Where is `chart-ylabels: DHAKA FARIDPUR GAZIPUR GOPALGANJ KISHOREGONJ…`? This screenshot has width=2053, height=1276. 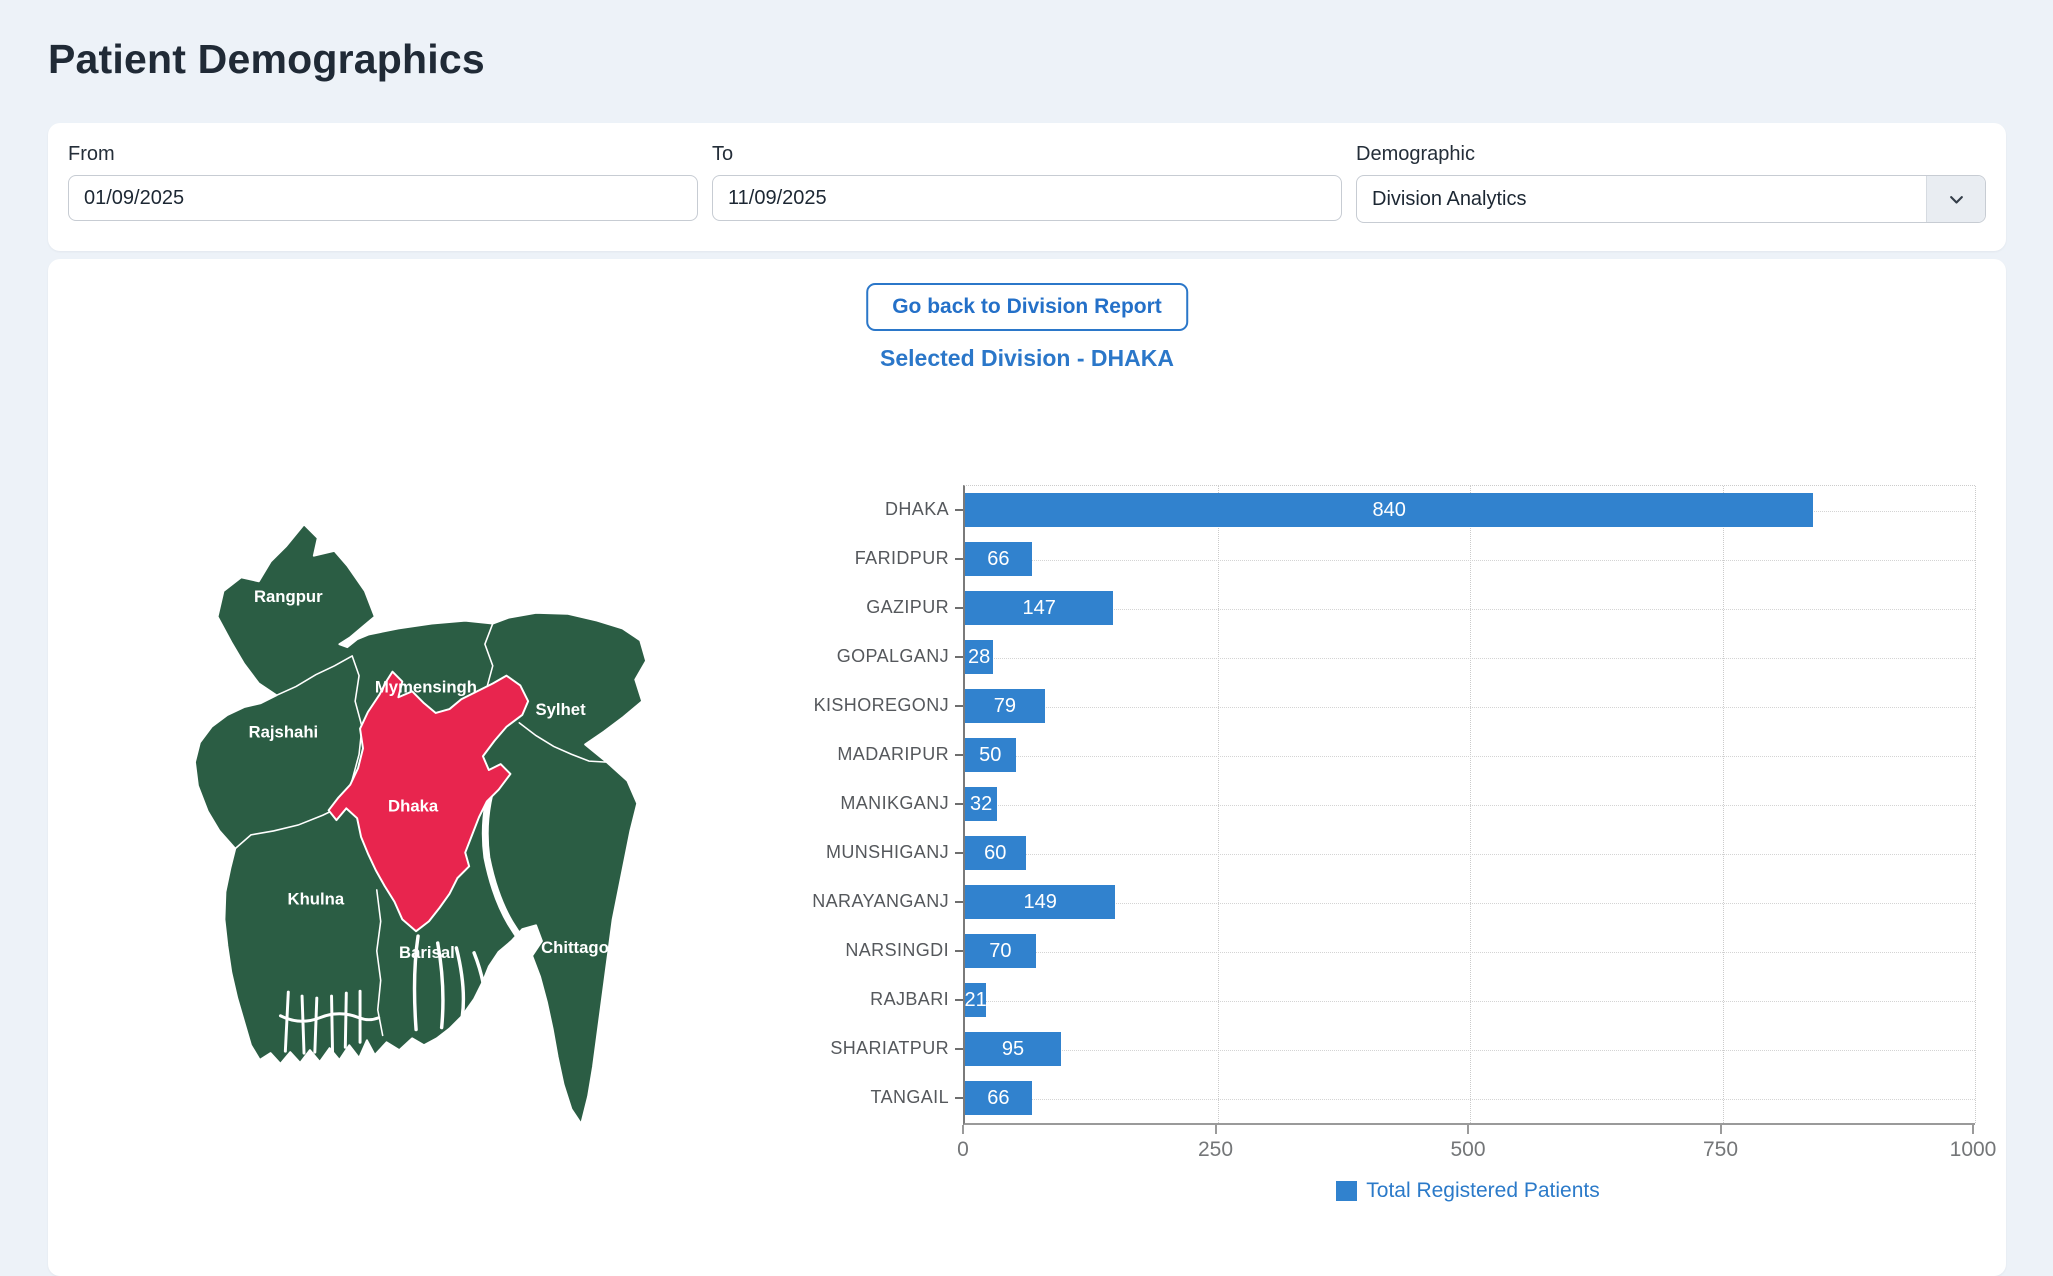 chart-ylabels: DHAKA FARIDPUR GAZIPUR GOPALGANJ KISHOREGONJ… is located at coordinates (863, 805).